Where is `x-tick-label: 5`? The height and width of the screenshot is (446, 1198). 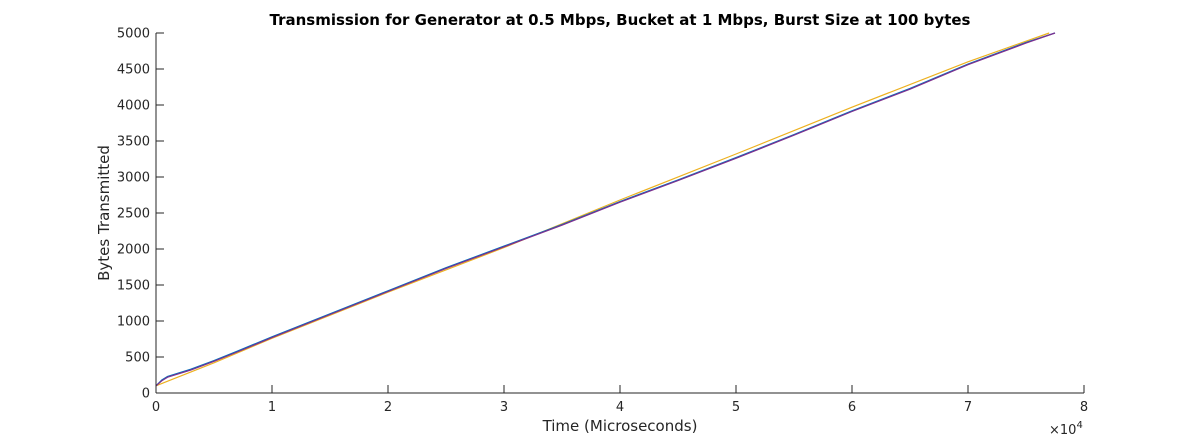 x-tick-label: 5 is located at coordinates (736, 407).